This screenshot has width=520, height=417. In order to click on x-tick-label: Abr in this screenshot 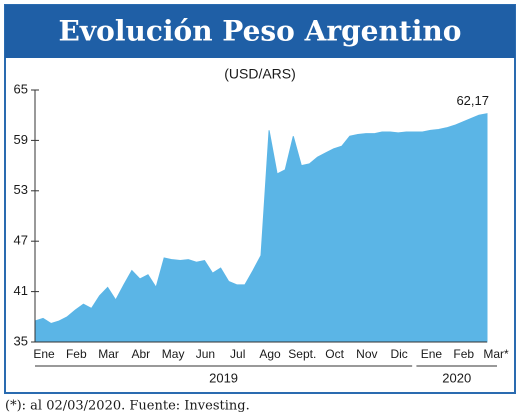, I will do `click(141, 354)`.